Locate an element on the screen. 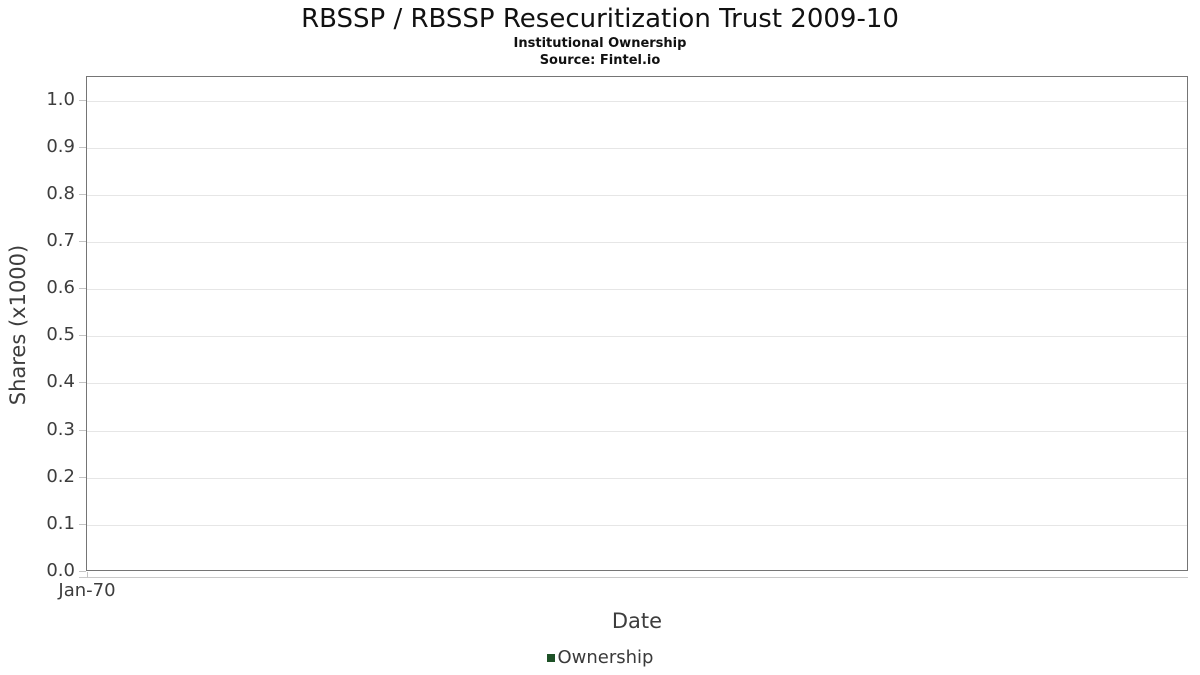 The image size is (1200, 675). gridline-y-0.3 is located at coordinates (637, 431).